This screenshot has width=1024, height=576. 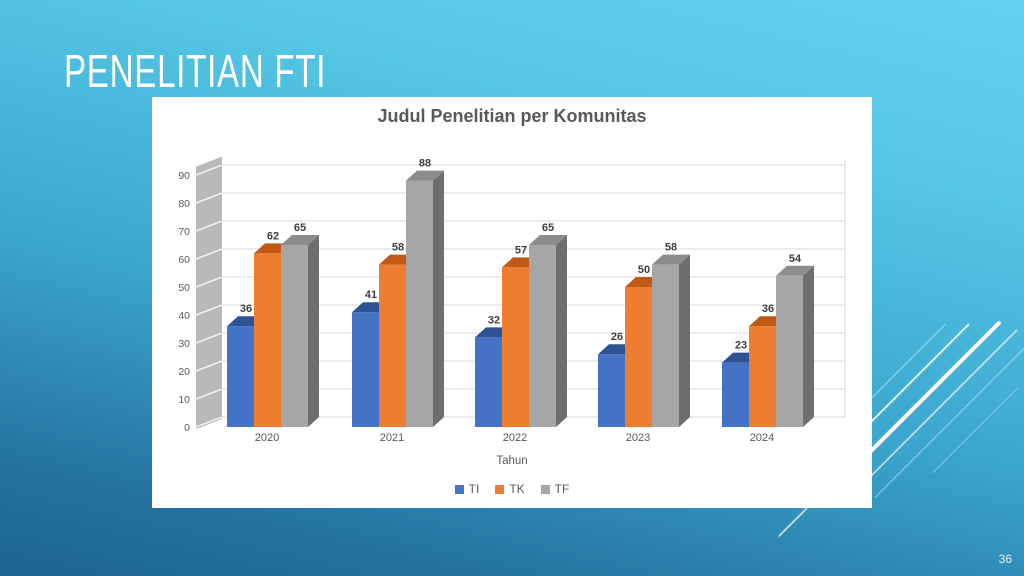 I want to click on x-category-label: 2020, so click(x=267, y=438).